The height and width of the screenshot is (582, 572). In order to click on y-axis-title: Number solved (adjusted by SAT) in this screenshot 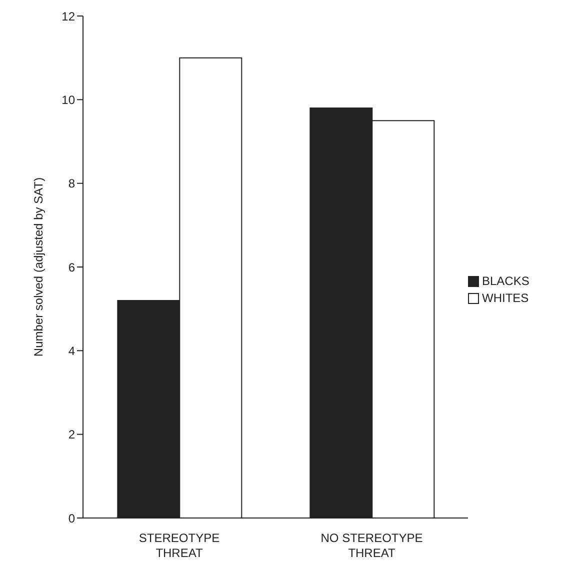, I will do `click(38, 267)`.